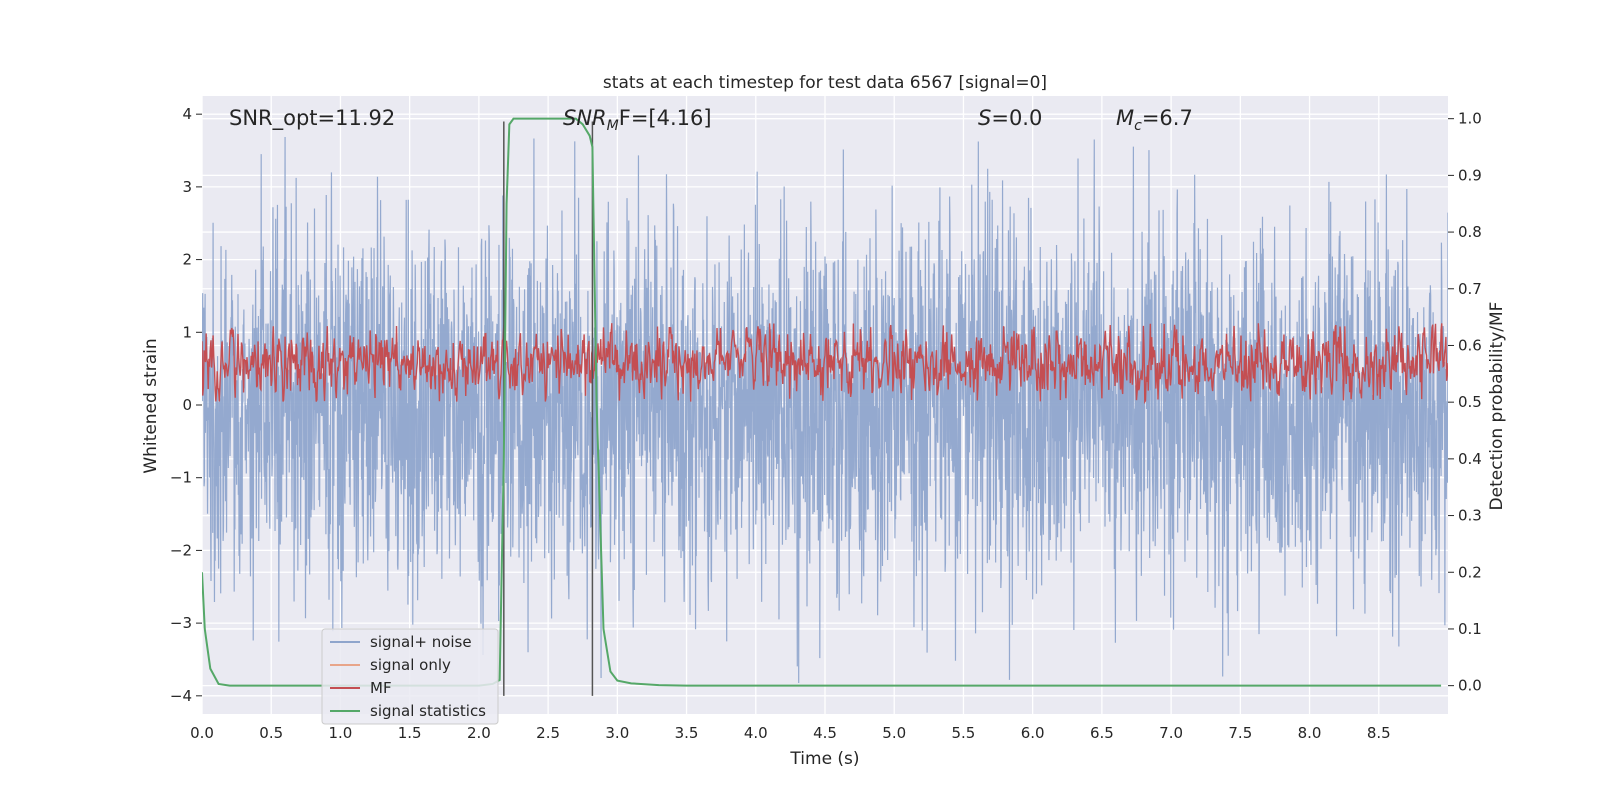 Image resolution: width=1600 pixels, height=800 pixels. I want to click on y-tick-label: 2, so click(187, 260).